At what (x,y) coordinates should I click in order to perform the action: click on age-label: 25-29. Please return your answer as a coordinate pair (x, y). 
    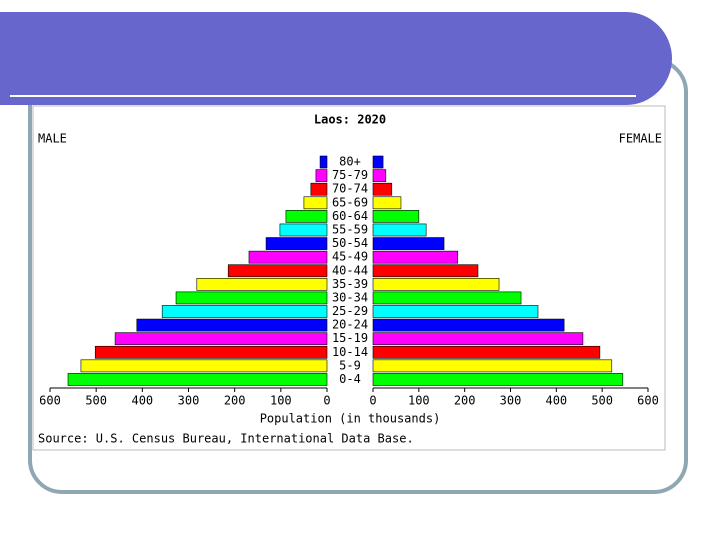
    Looking at the image, I should click on (350, 311).